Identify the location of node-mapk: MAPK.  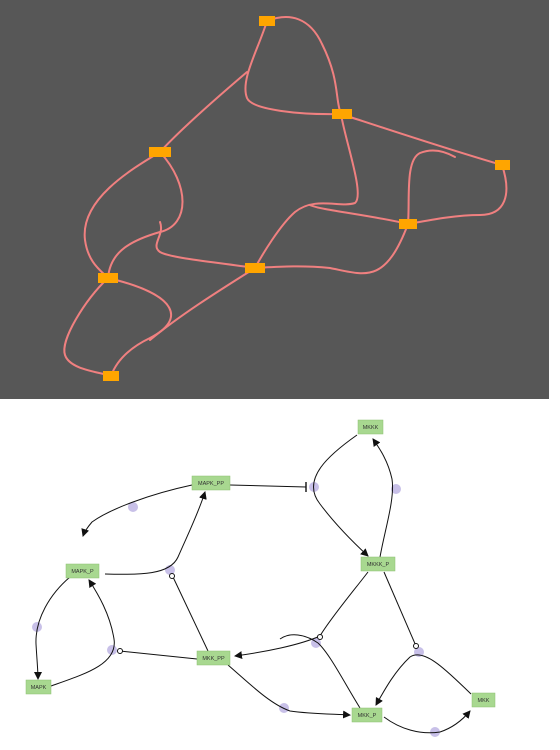
(38, 687).